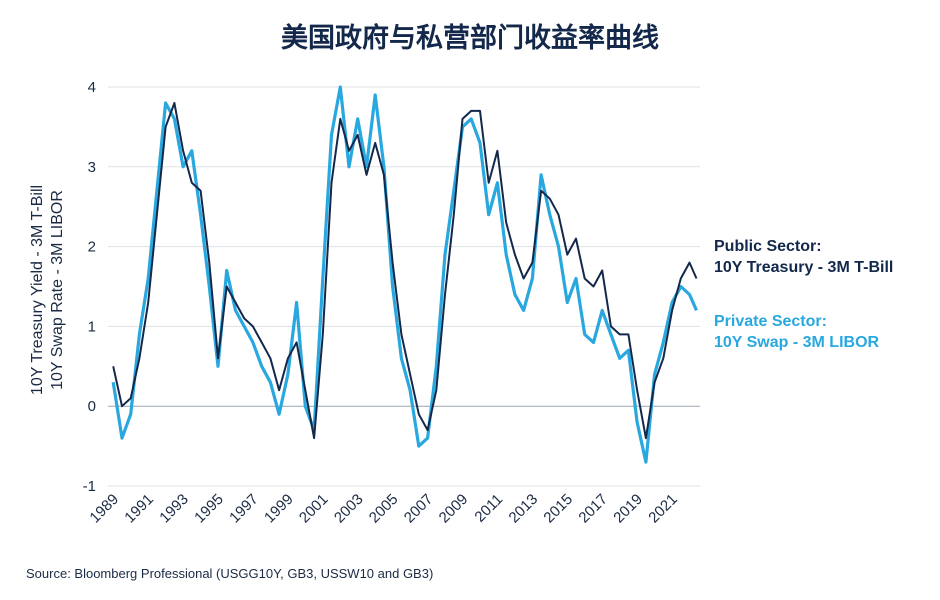 The height and width of the screenshot is (600, 940). I want to click on x-tick-label: 2001, so click(314, 509).